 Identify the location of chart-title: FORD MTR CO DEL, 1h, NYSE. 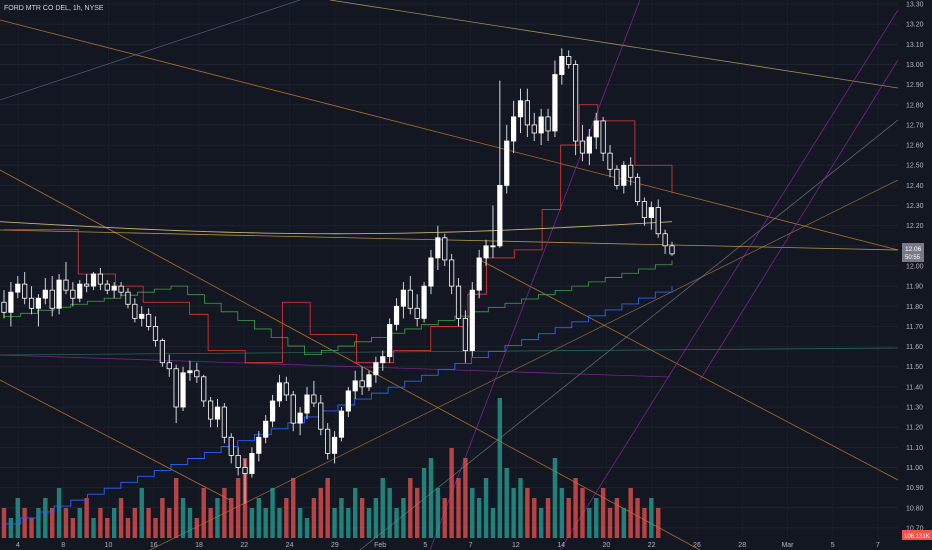
(54, 8).